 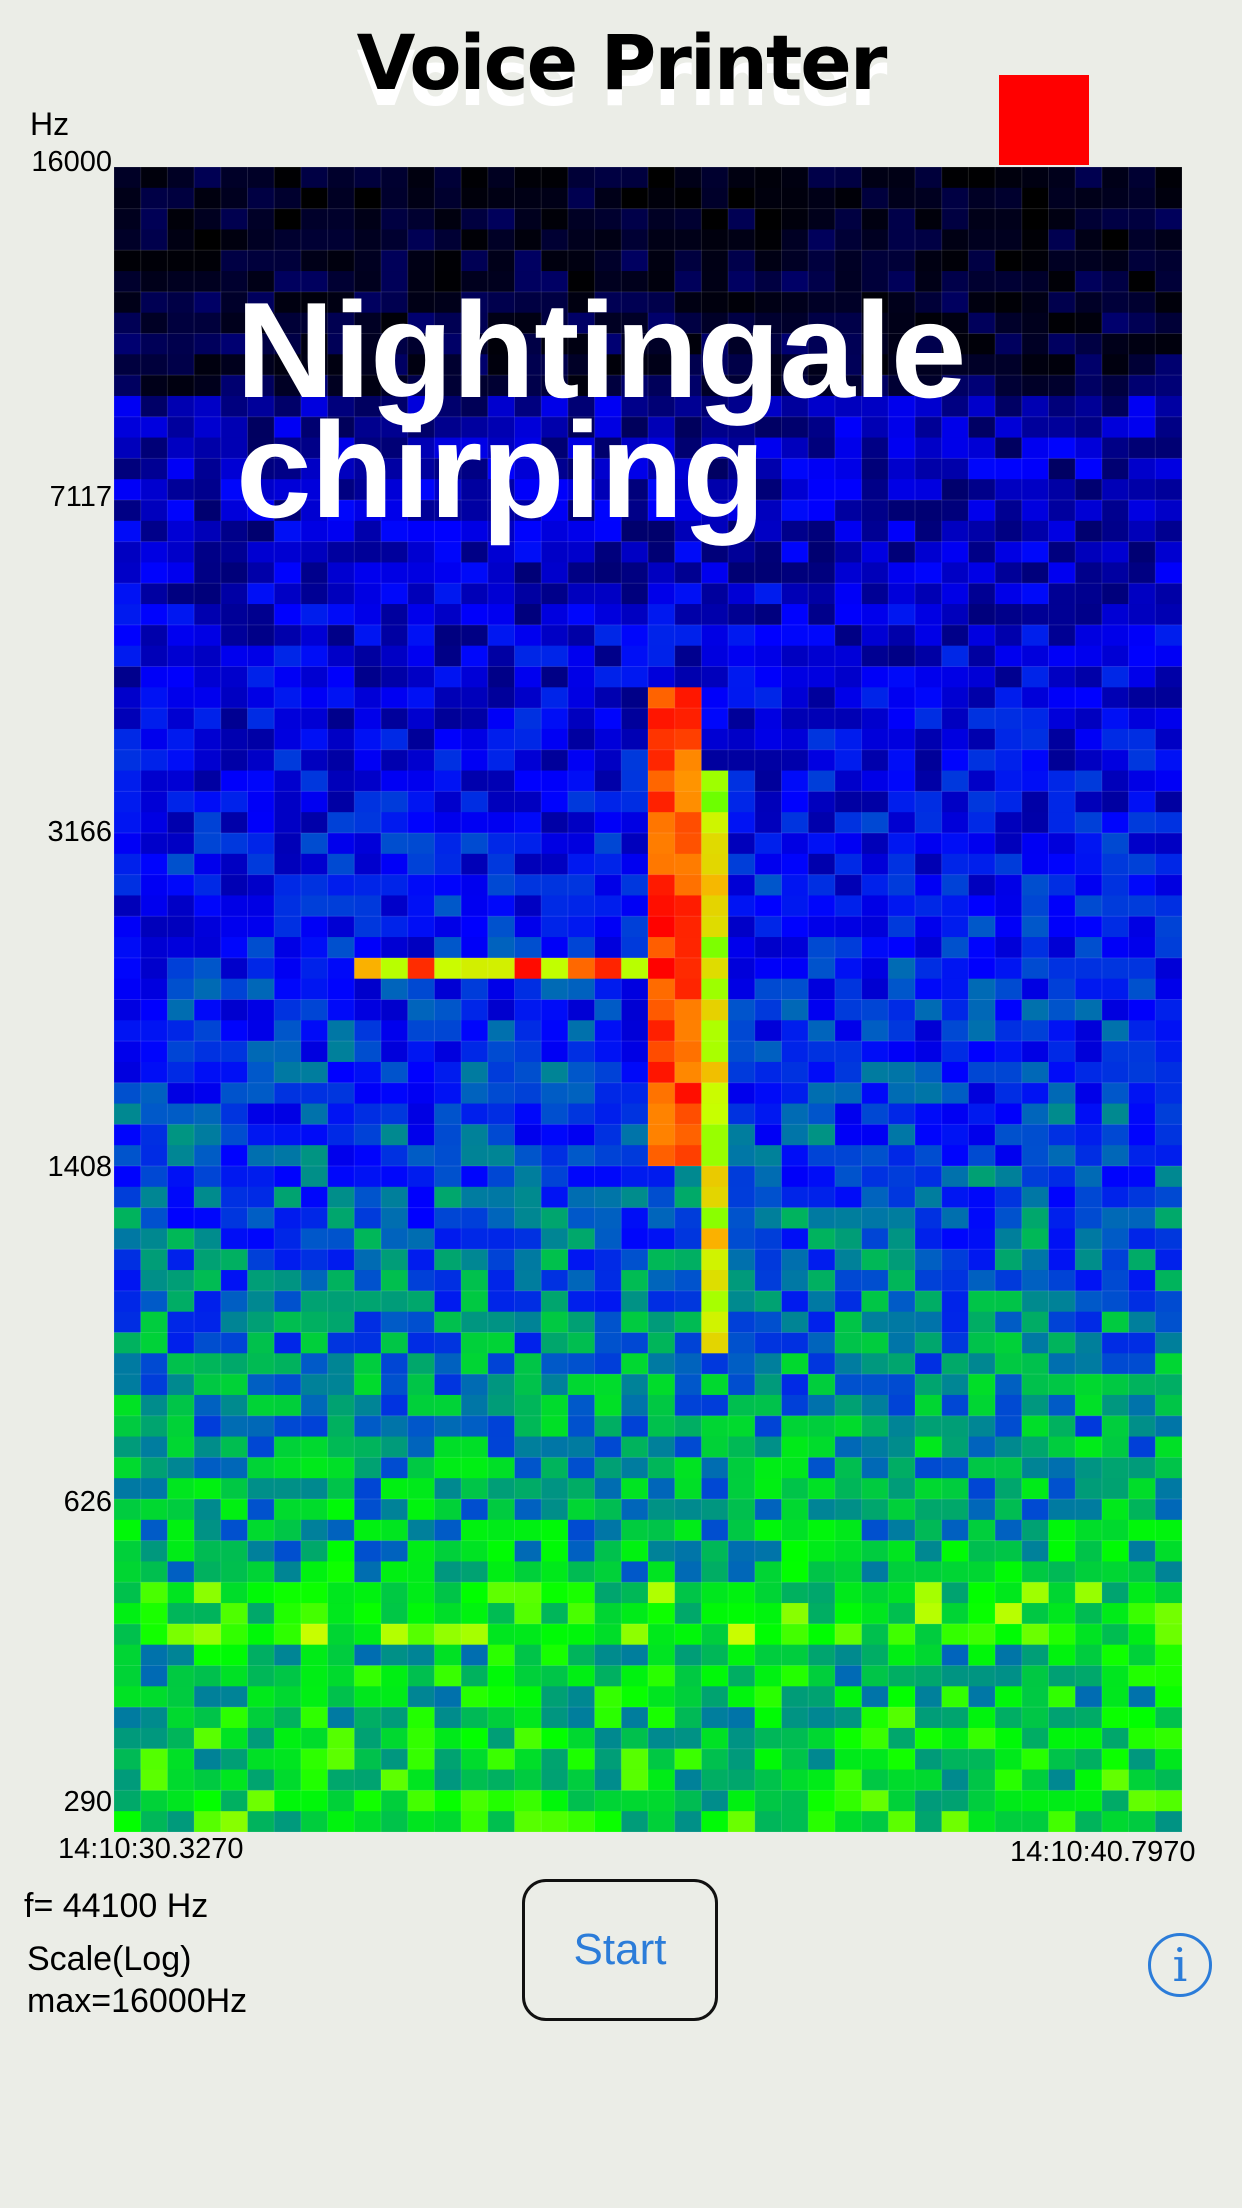 What do you see at coordinates (1180, 1965) in the screenshot?
I see `info-icon: i` at bounding box center [1180, 1965].